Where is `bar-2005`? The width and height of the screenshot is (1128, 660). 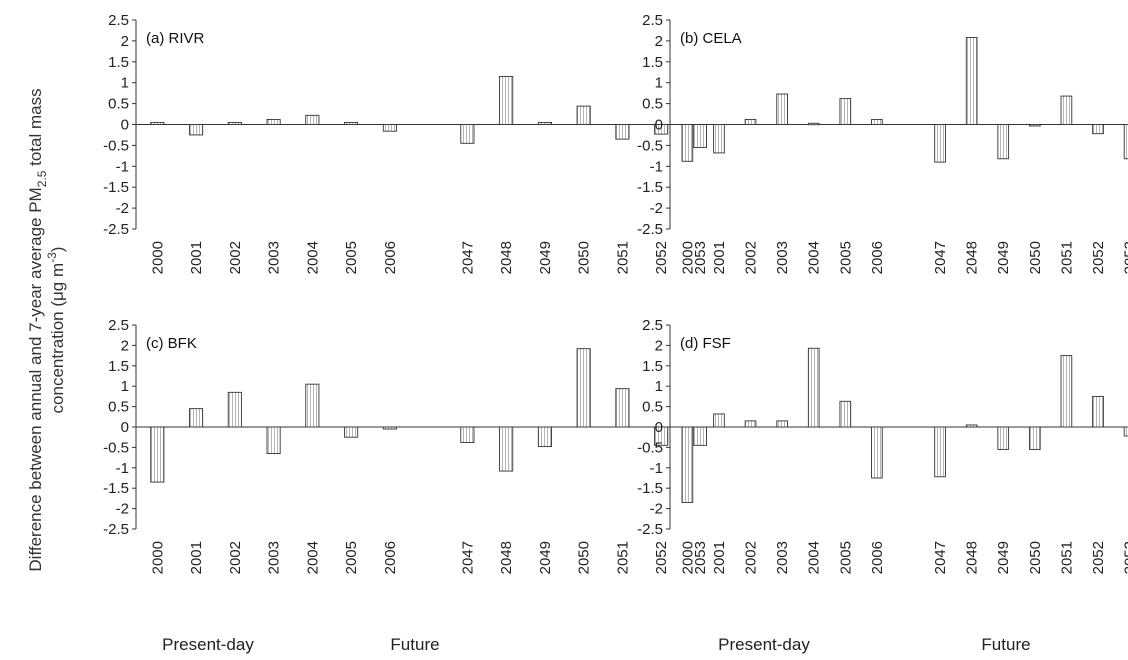 bar-2005 is located at coordinates (351, 123).